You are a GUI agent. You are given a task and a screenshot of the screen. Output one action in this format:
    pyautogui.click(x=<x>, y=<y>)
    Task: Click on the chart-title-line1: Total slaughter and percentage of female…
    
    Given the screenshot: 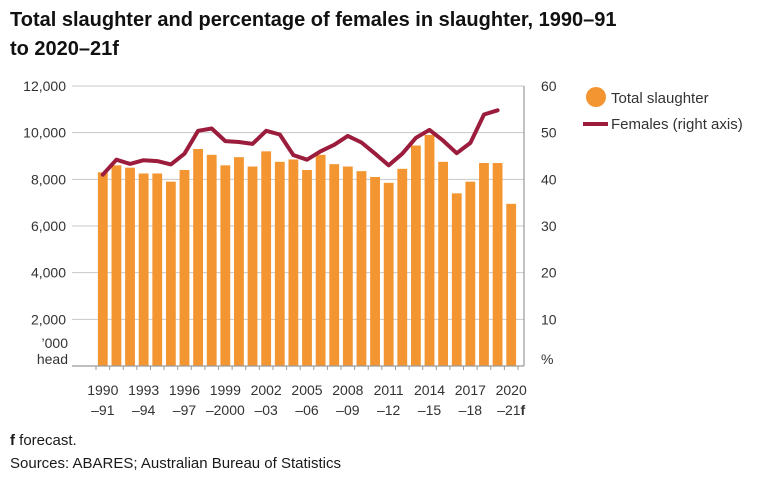 What is the action you would take?
    pyautogui.click(x=313, y=20)
    